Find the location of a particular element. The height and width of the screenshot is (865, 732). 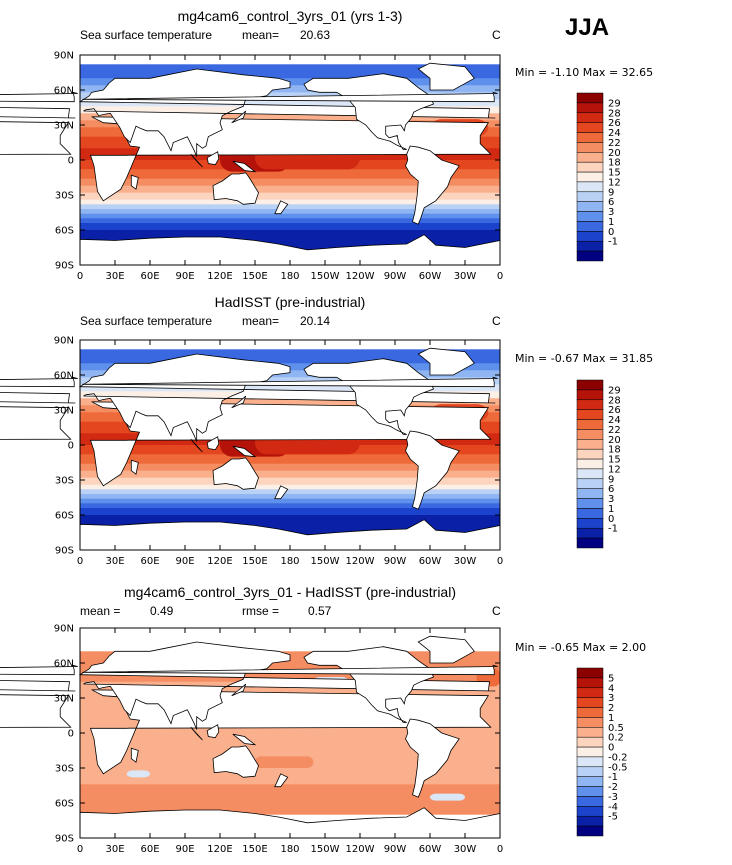

lon-label: 90E is located at coordinates (184, 276).